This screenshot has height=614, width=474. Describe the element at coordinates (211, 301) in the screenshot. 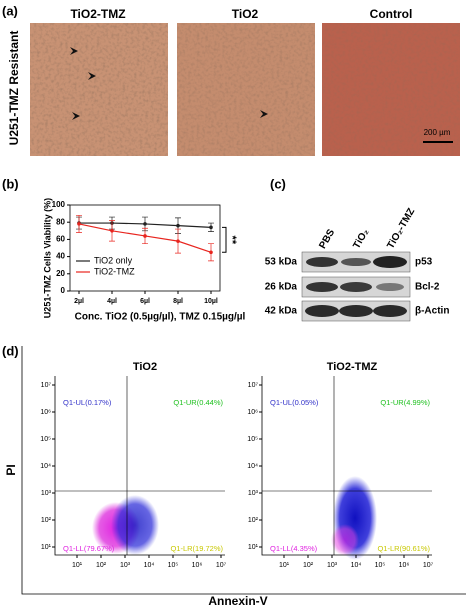

I see `x-tick-label: 10µl` at that location.